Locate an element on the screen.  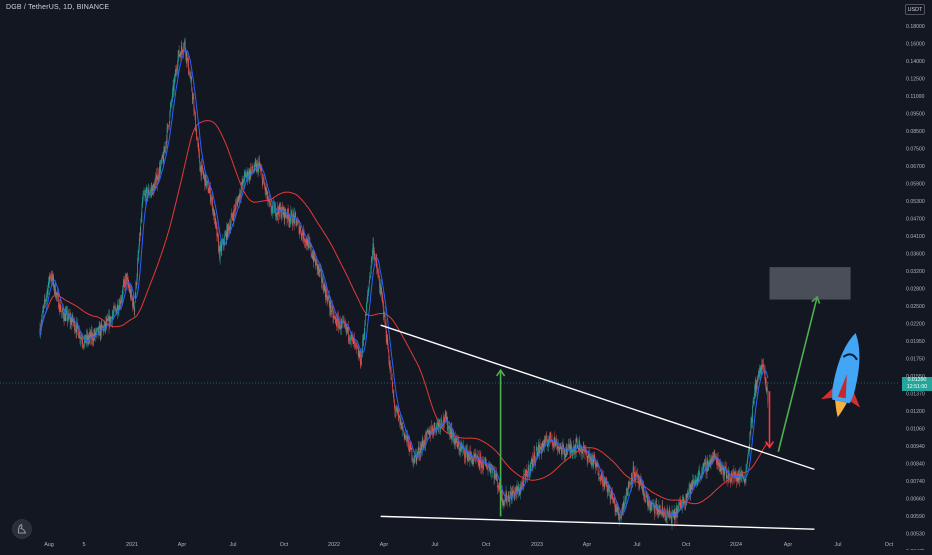
tradingview-logo-icon is located at coordinates (22, 531).